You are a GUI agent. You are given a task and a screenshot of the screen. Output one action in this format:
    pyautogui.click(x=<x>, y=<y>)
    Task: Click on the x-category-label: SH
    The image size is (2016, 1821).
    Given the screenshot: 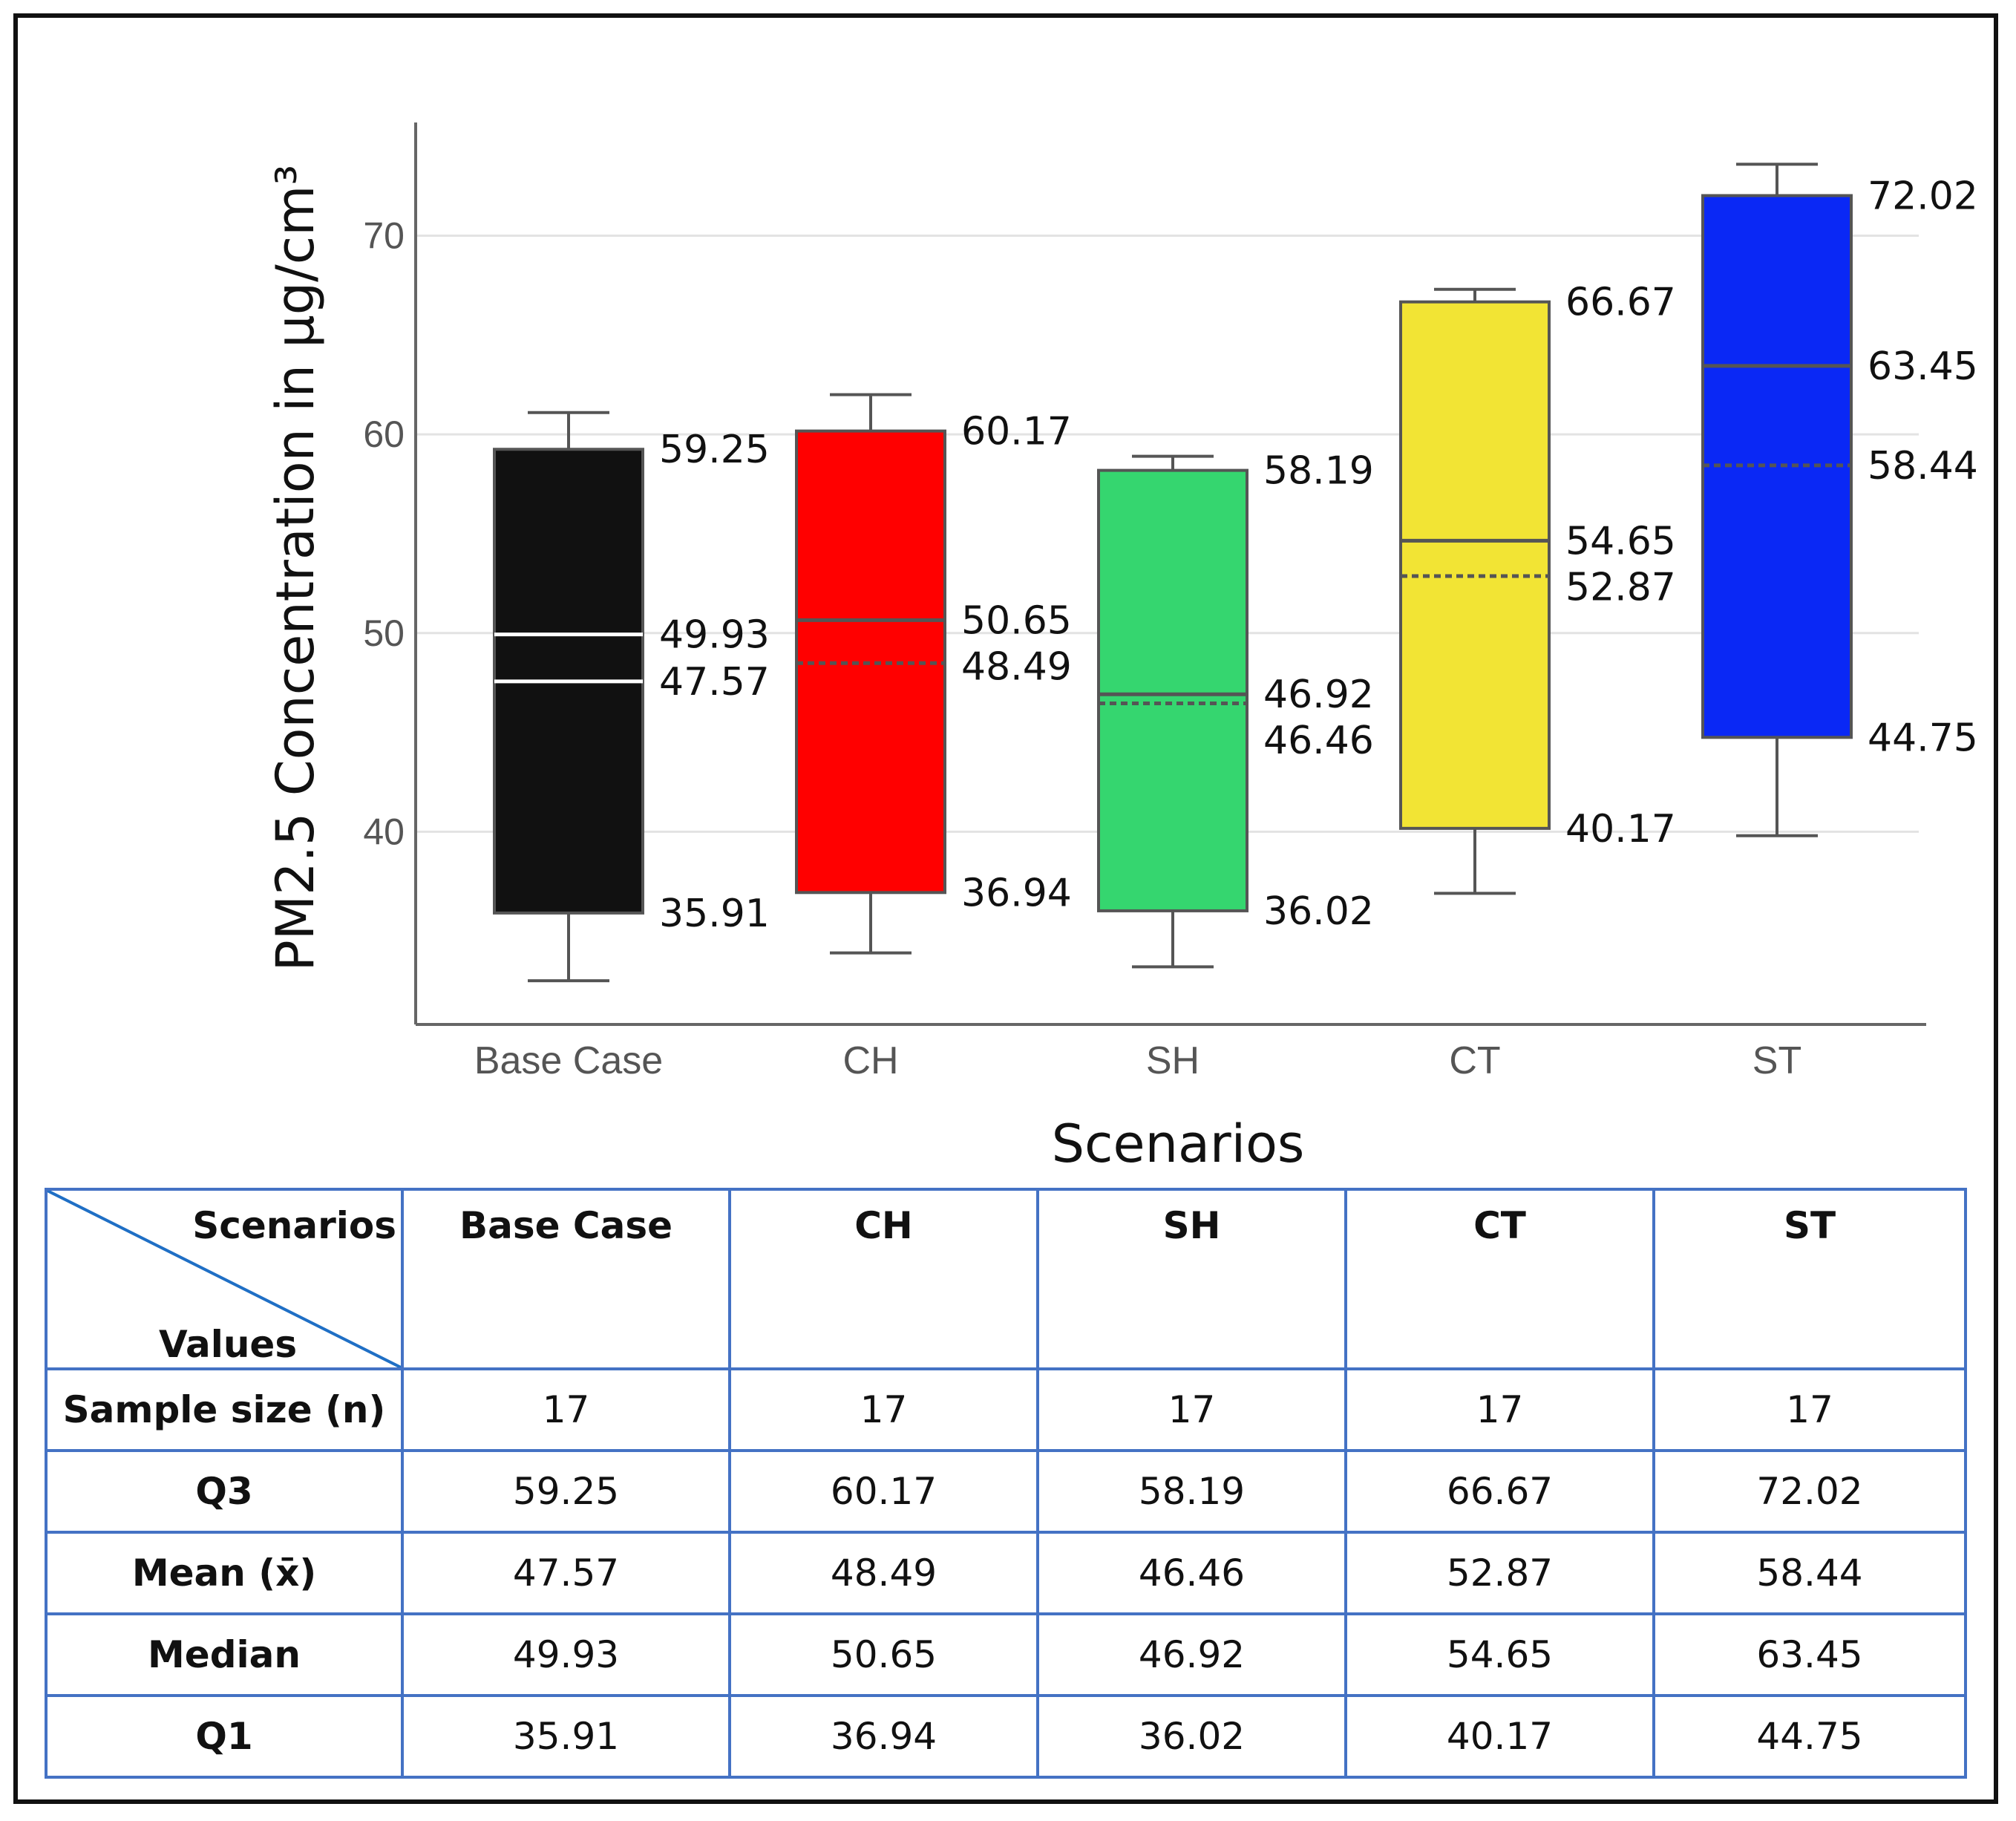 What is the action you would take?
    pyautogui.click(x=1173, y=1060)
    